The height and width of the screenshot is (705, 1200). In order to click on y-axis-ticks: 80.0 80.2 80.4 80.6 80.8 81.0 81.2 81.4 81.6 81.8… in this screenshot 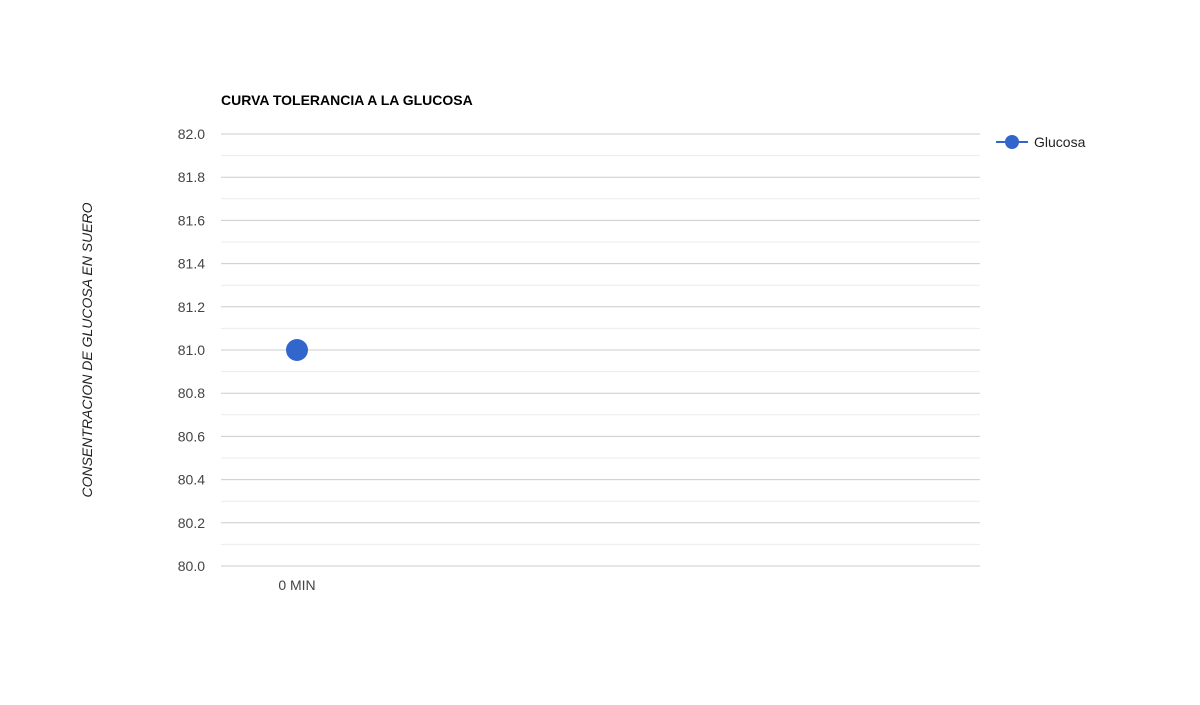, I will do `click(191, 350)`.